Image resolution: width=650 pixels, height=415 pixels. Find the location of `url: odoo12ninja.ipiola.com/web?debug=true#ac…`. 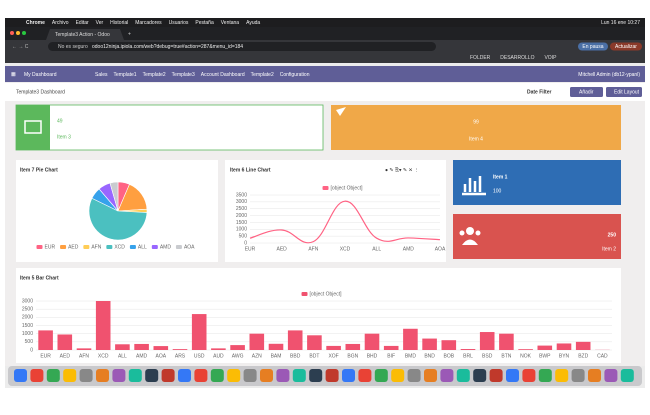

url: odoo12ninja.ipiola.com/web?debug=true#ac… is located at coordinates (167, 47).